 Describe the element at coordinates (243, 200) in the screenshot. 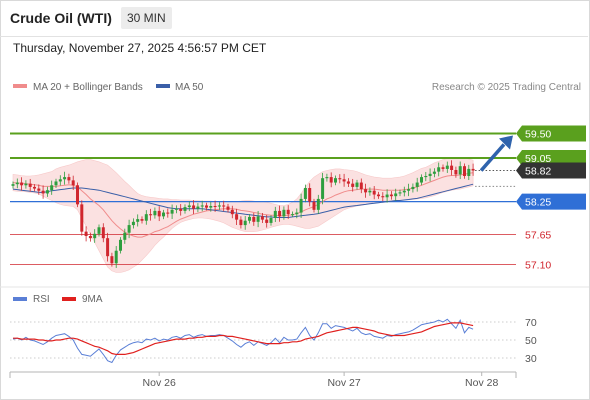

I see `ma50-line` at that location.